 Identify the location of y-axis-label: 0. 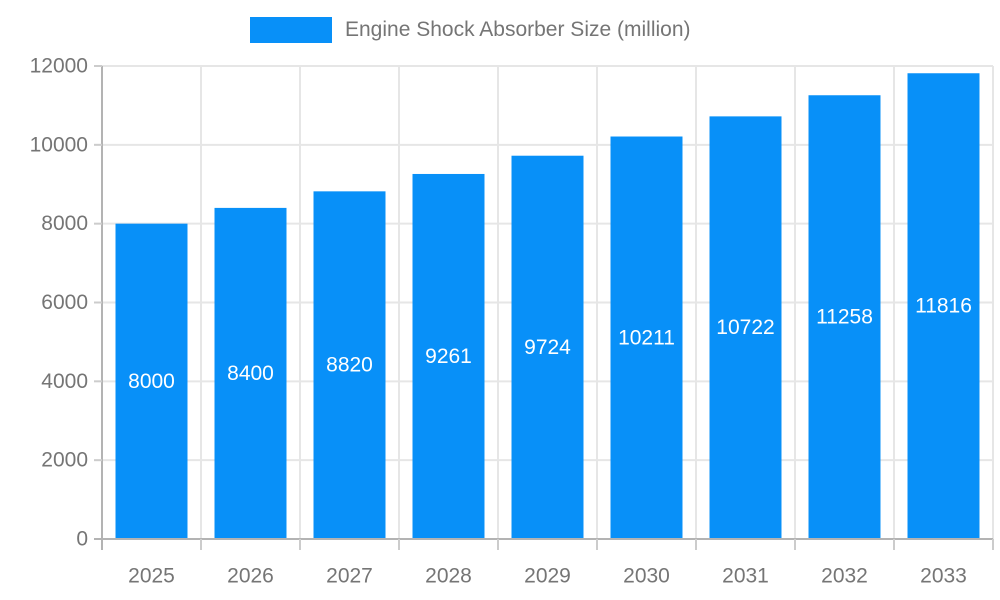
(82, 539).